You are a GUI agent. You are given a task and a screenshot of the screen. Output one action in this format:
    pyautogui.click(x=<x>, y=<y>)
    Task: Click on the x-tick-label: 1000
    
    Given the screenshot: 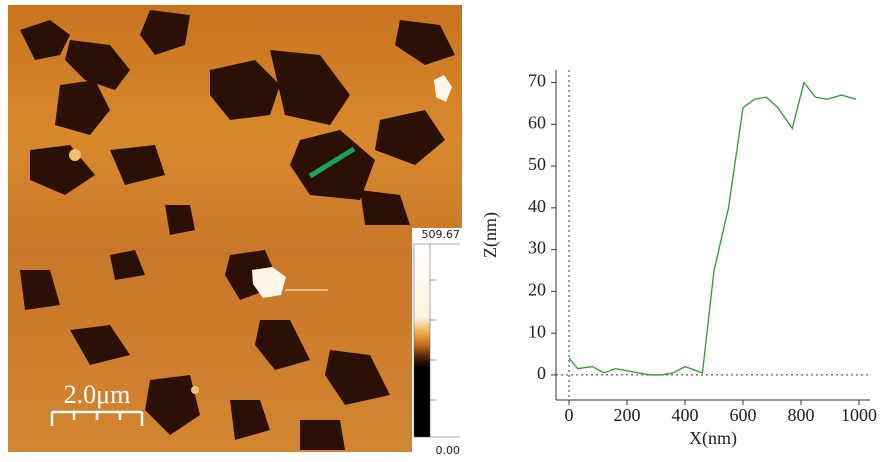 What is the action you would take?
    pyautogui.click(x=859, y=415)
    